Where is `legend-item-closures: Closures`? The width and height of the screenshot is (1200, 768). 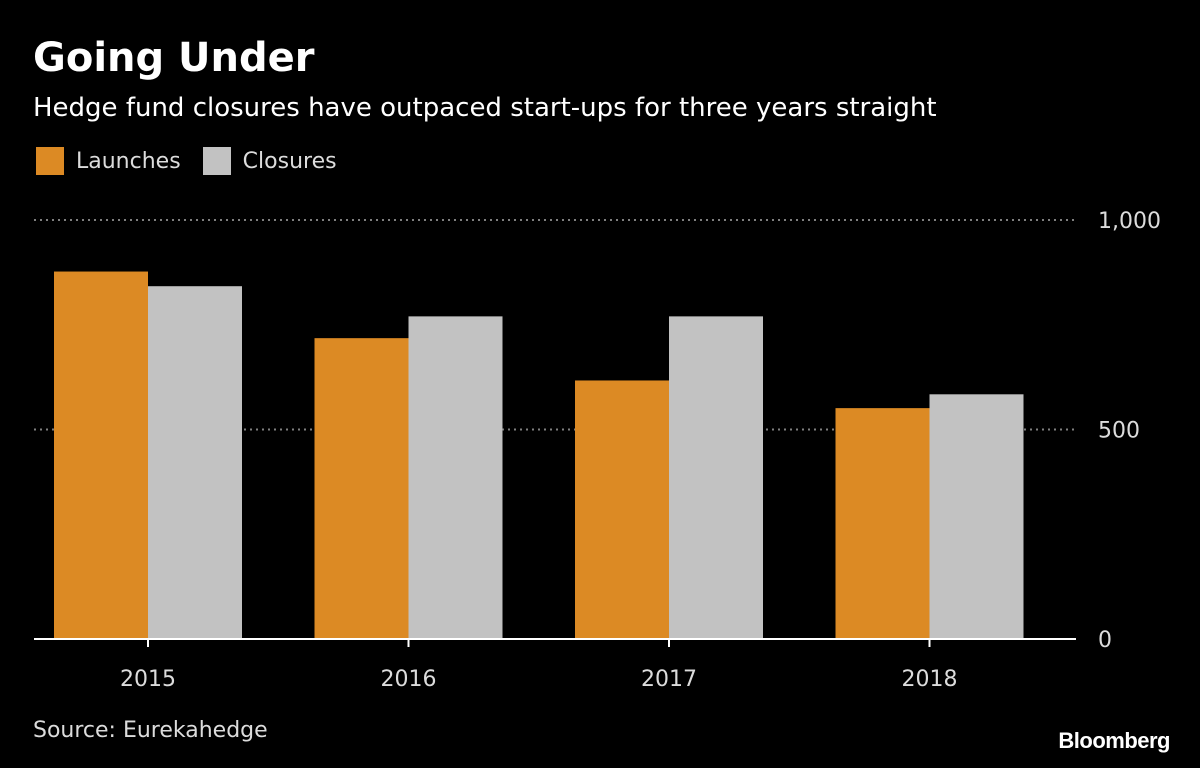 legend-item-closures: Closures is located at coordinates (269, 161).